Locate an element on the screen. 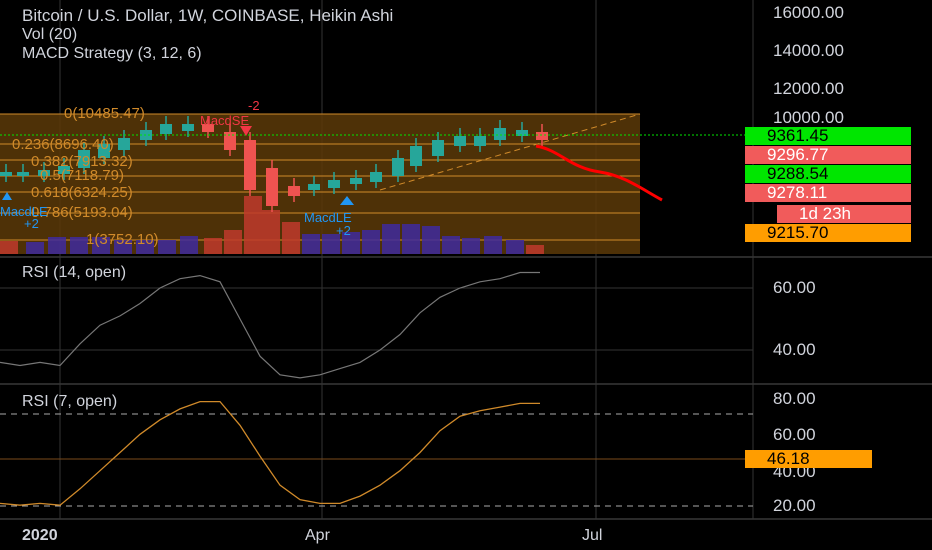 The width and height of the screenshot is (932, 550). short-signal-arrow-icon is located at coordinates (246, 131).